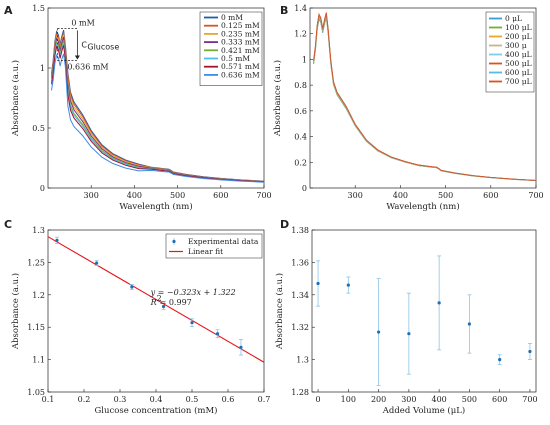 Image resolution: width=550 pixels, height=425 pixels. Describe the element at coordinates (158, 114) in the screenshot. I see `panel-a-series-line` at that location.